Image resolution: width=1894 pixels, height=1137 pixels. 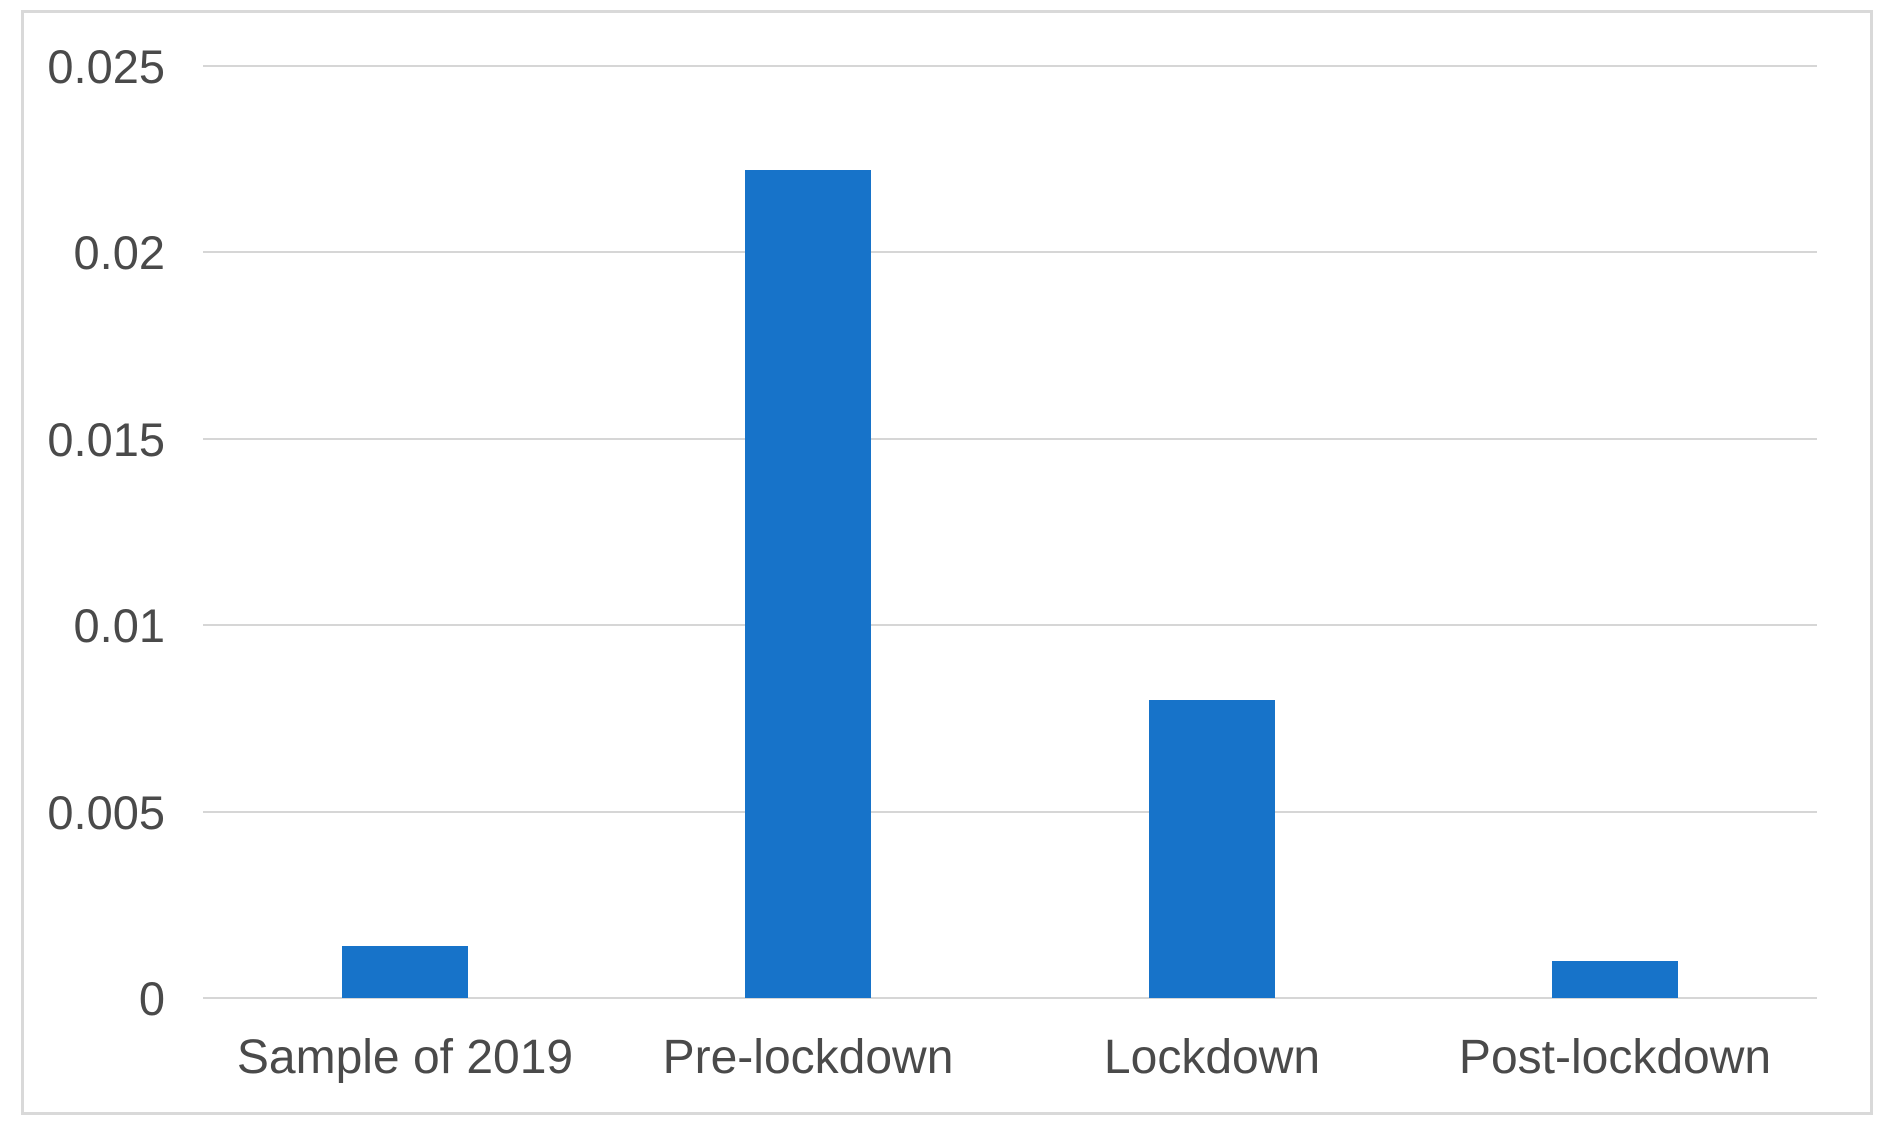 What do you see at coordinates (1212, 1057) in the screenshot?
I see `x-category-label: Lockdown` at bounding box center [1212, 1057].